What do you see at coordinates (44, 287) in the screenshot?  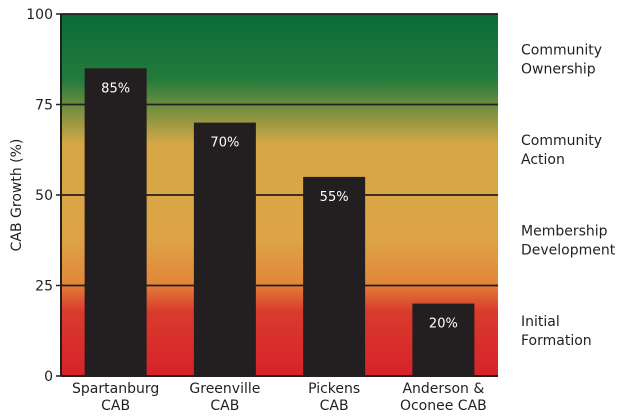 I see `y-tick-label: 25` at bounding box center [44, 287].